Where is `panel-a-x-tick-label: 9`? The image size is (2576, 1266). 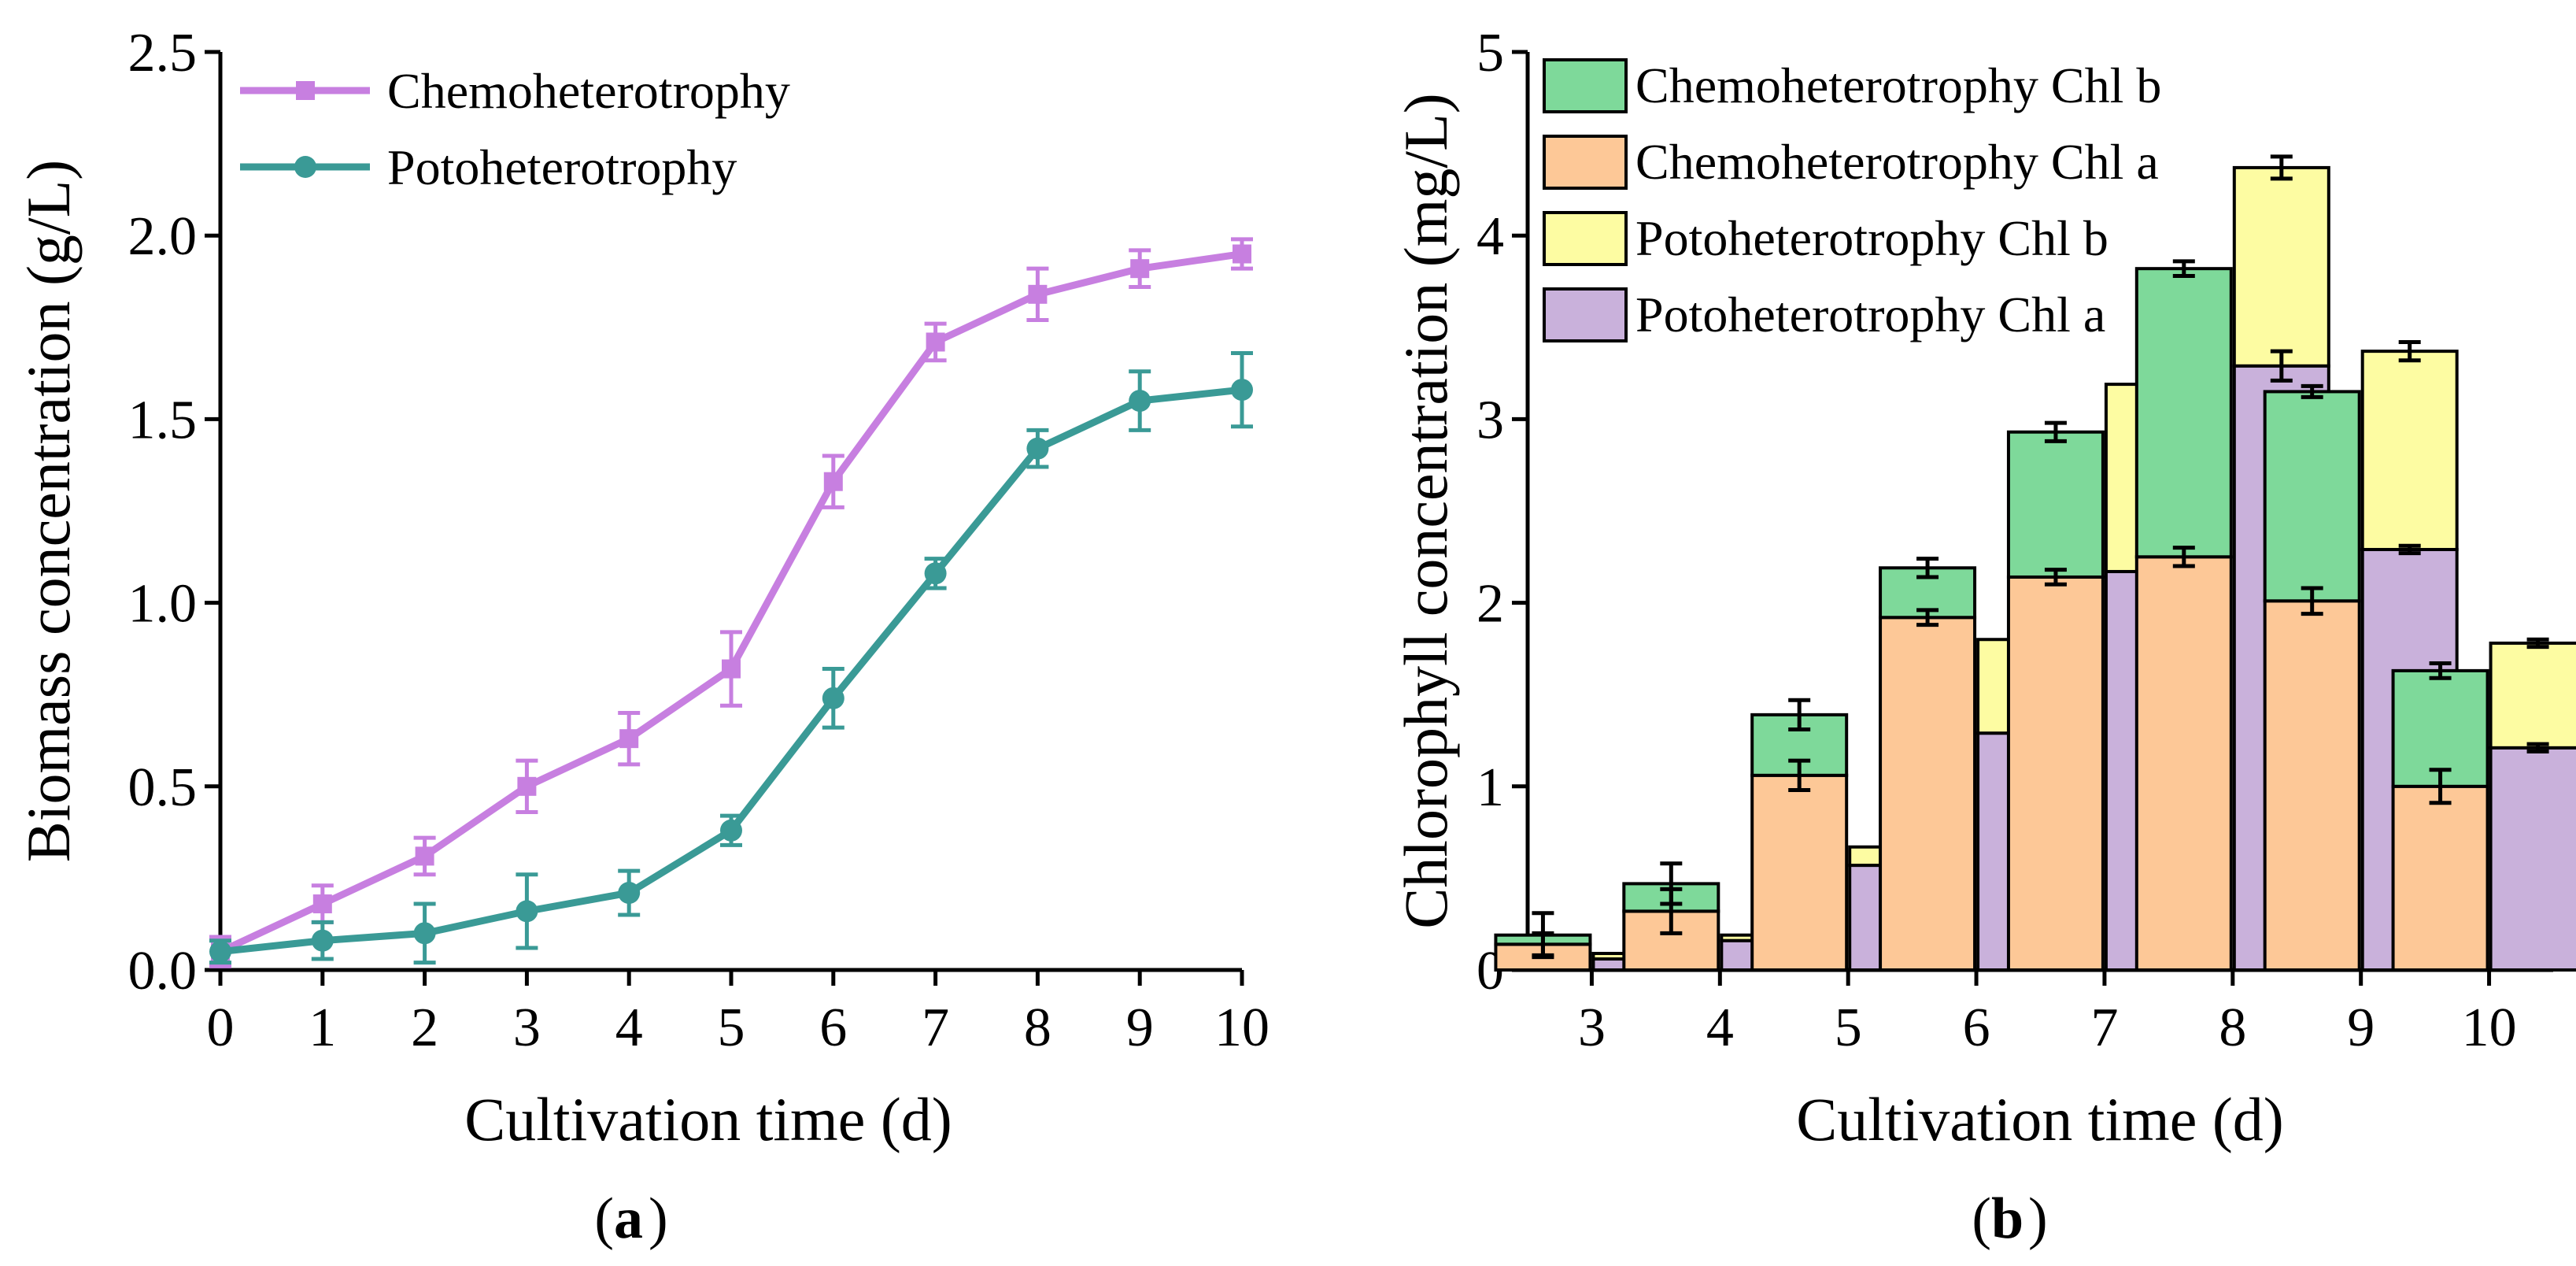 panel-a-x-tick-label: 9 is located at coordinates (1140, 1028).